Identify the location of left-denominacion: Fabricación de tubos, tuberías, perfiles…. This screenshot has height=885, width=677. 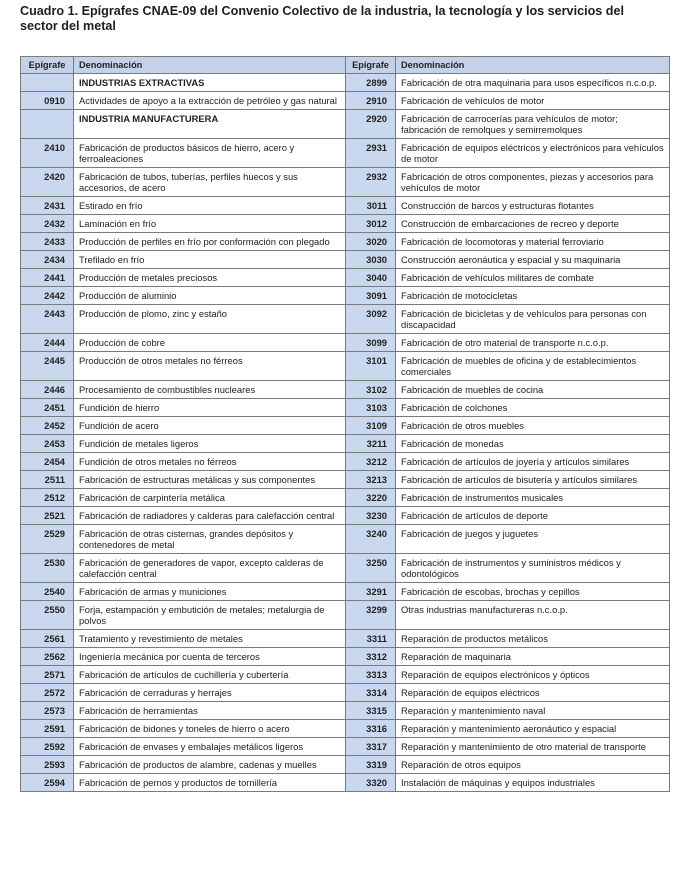
(209, 182).